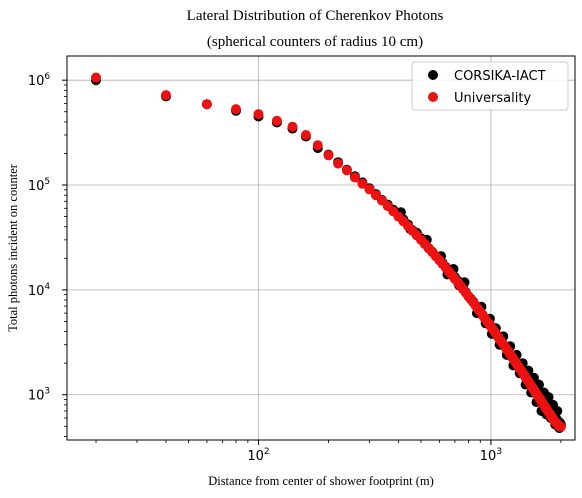 The image size is (582, 498). What do you see at coordinates (13, 247) in the screenshot?
I see `y-axis-label: Total photons incident on counter` at bounding box center [13, 247].